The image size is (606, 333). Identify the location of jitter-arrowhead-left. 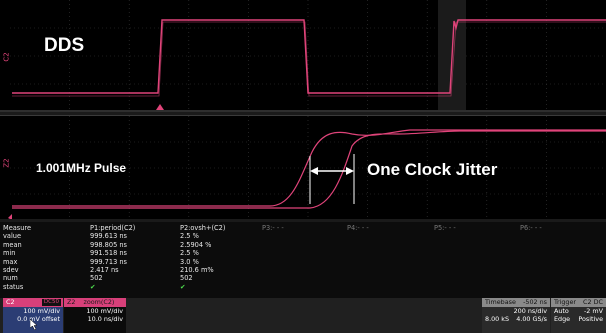
(314, 171).